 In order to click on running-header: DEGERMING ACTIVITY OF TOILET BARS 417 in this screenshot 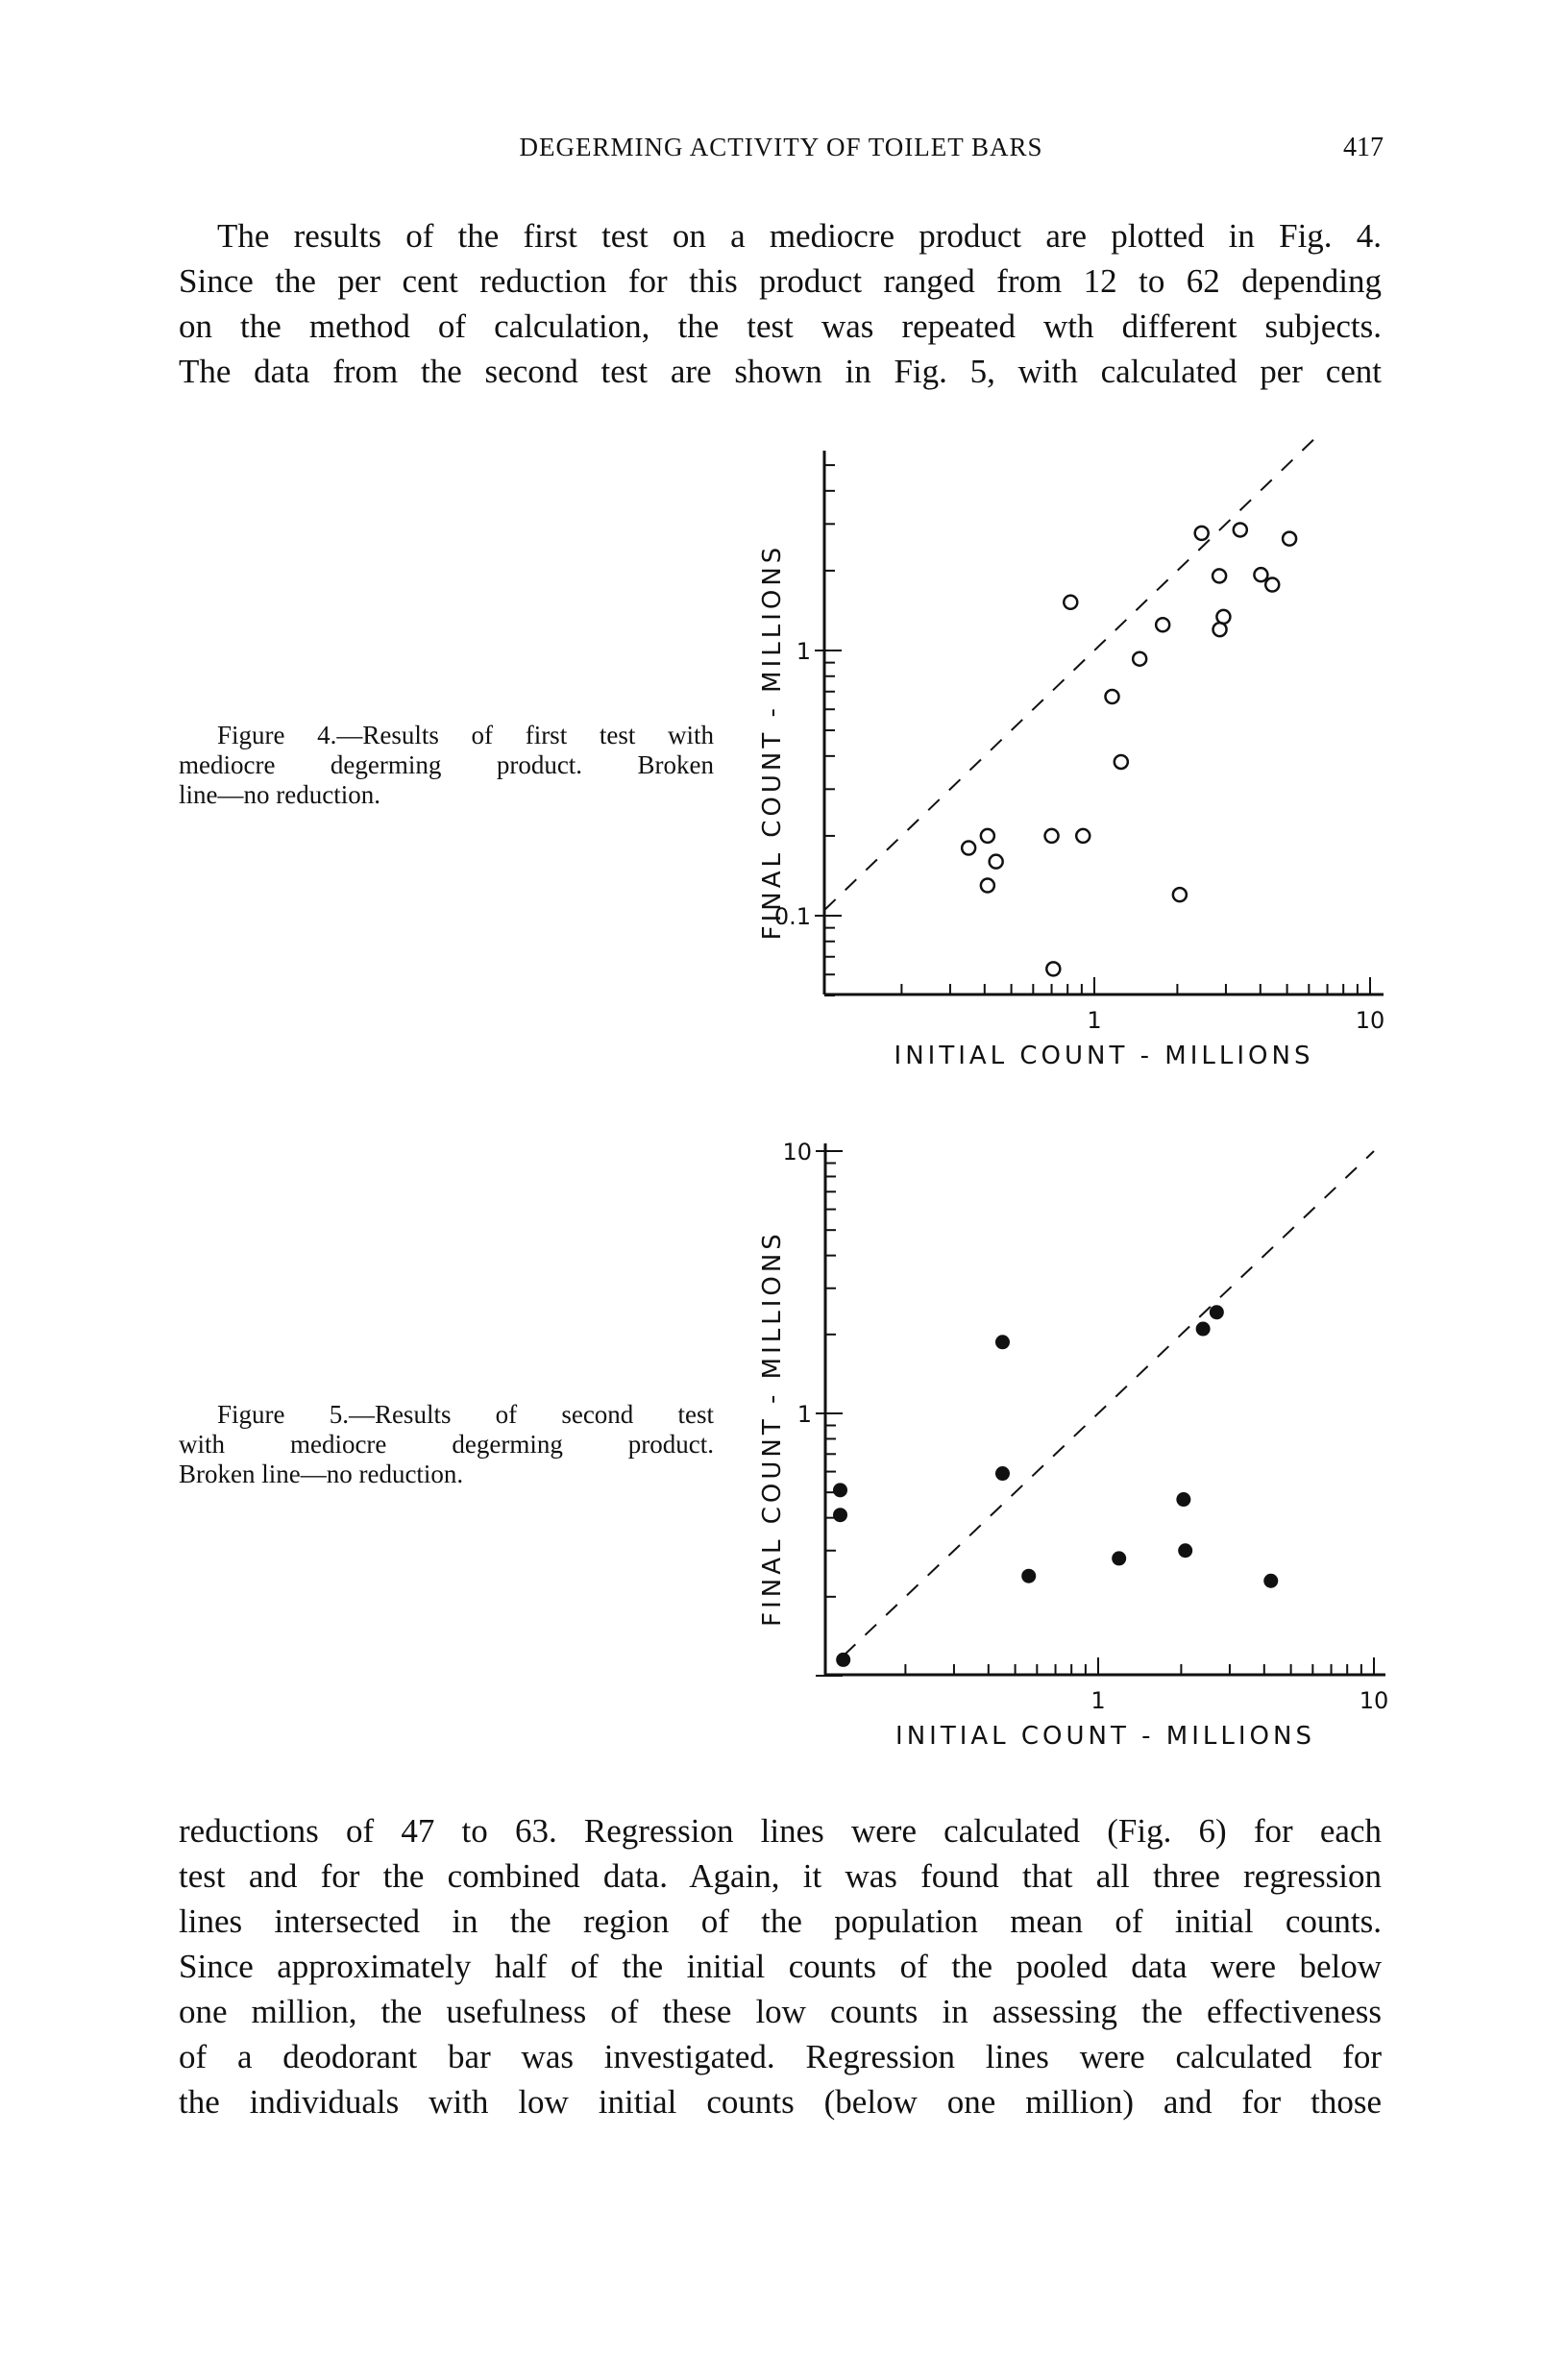, I will do `click(781, 152)`.